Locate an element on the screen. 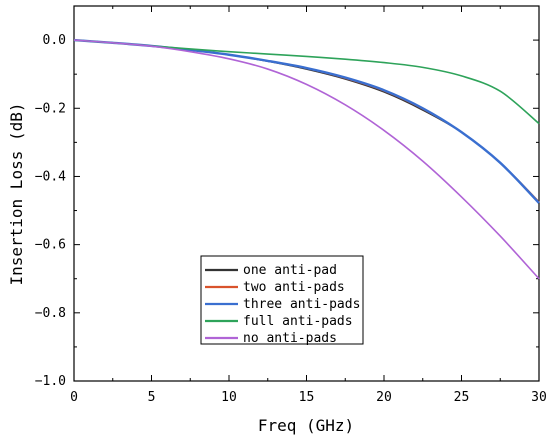  y-tick-label: −0.6 is located at coordinates (50, 245).